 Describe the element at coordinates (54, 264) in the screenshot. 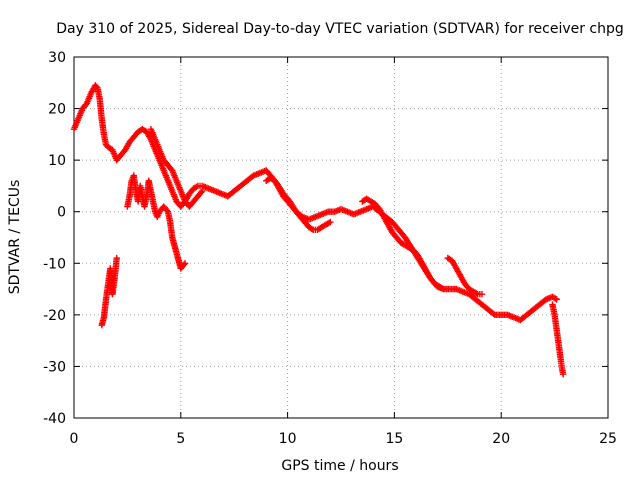

I see `y-tick-label: -10` at that location.